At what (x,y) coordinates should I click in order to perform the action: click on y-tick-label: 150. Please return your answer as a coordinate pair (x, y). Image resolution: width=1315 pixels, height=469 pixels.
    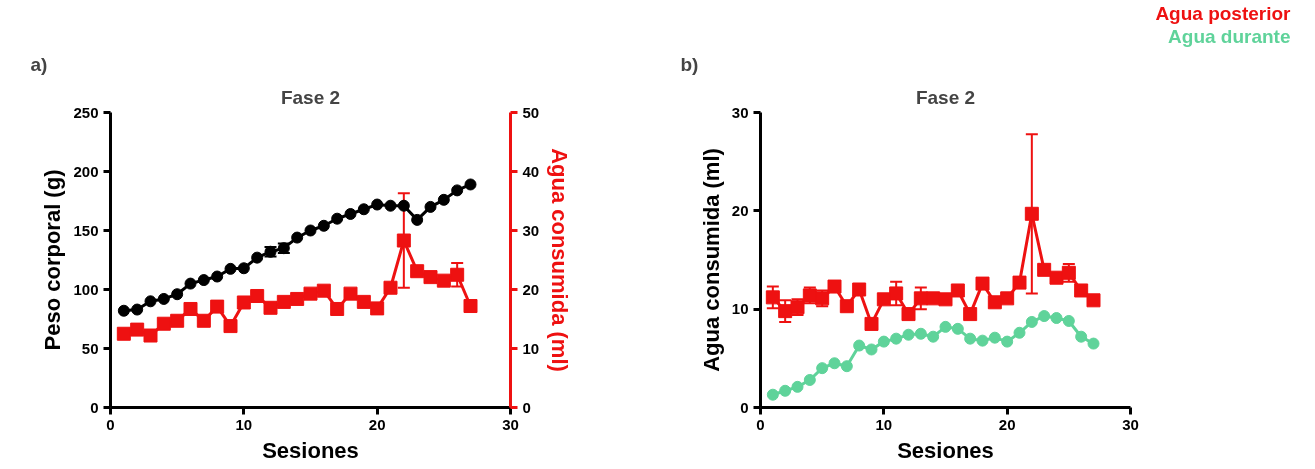
    Looking at the image, I should click on (86, 230).